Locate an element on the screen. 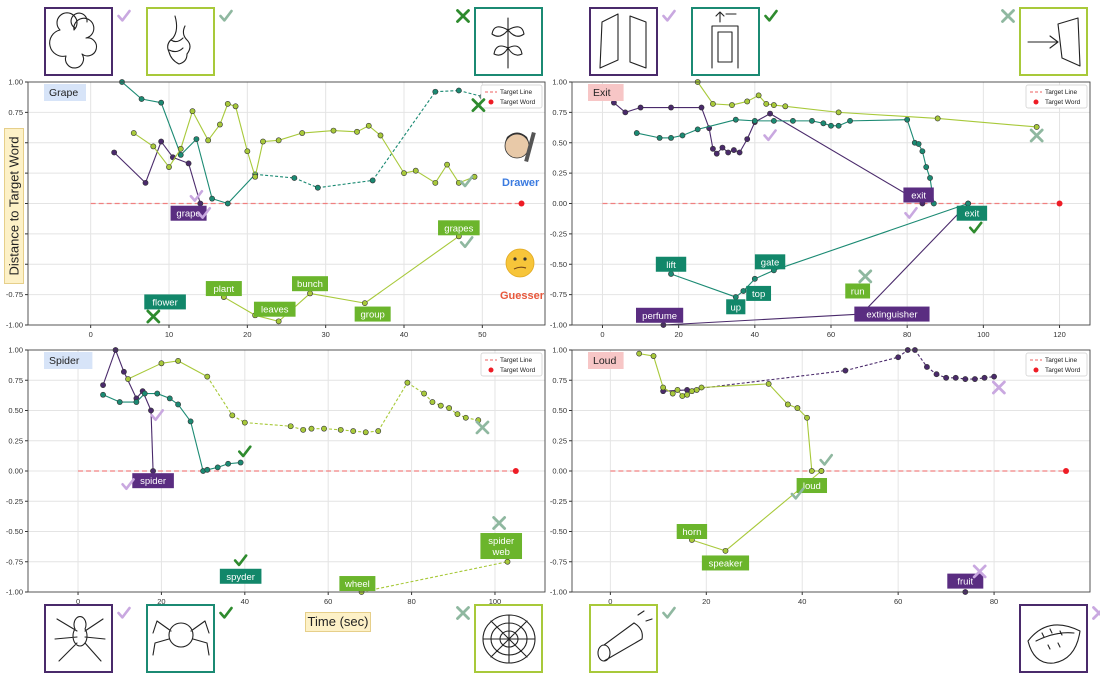  sketch-grape-green is located at coordinates (189, 41).